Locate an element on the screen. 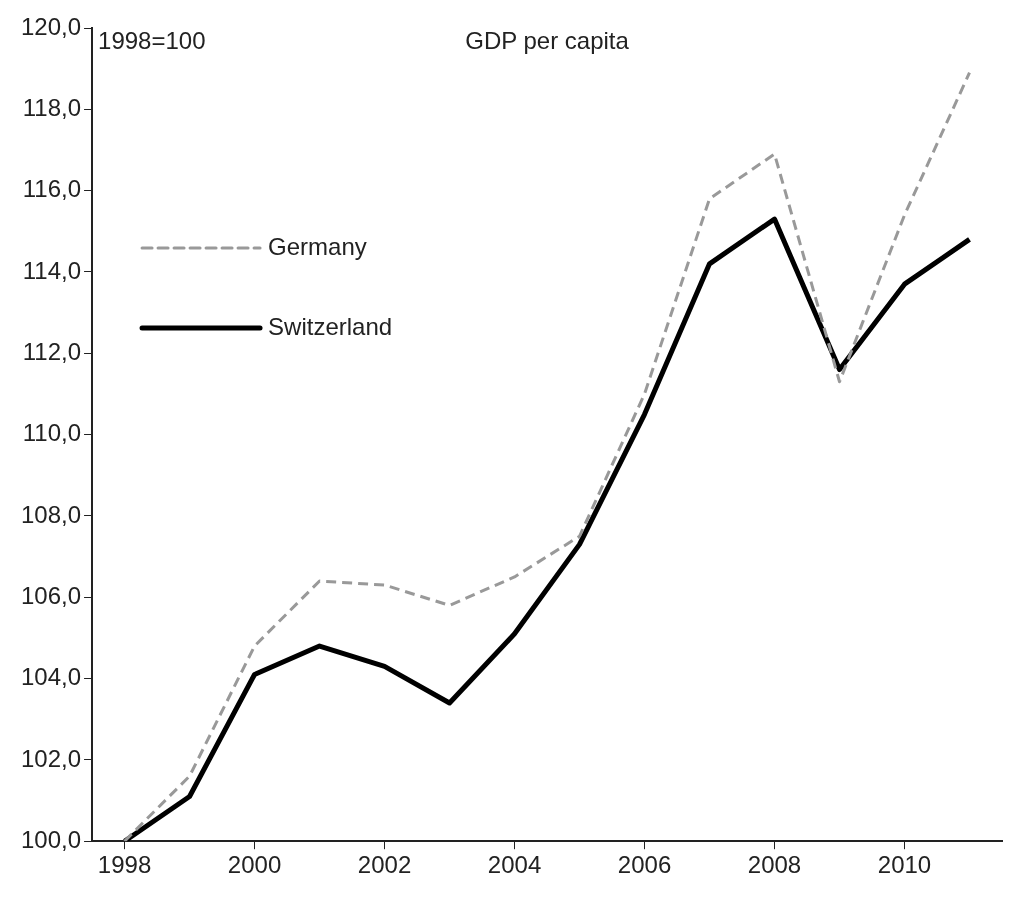 The image size is (1023, 901). y-tick-label: 116,0 is located at coordinates (52, 189).